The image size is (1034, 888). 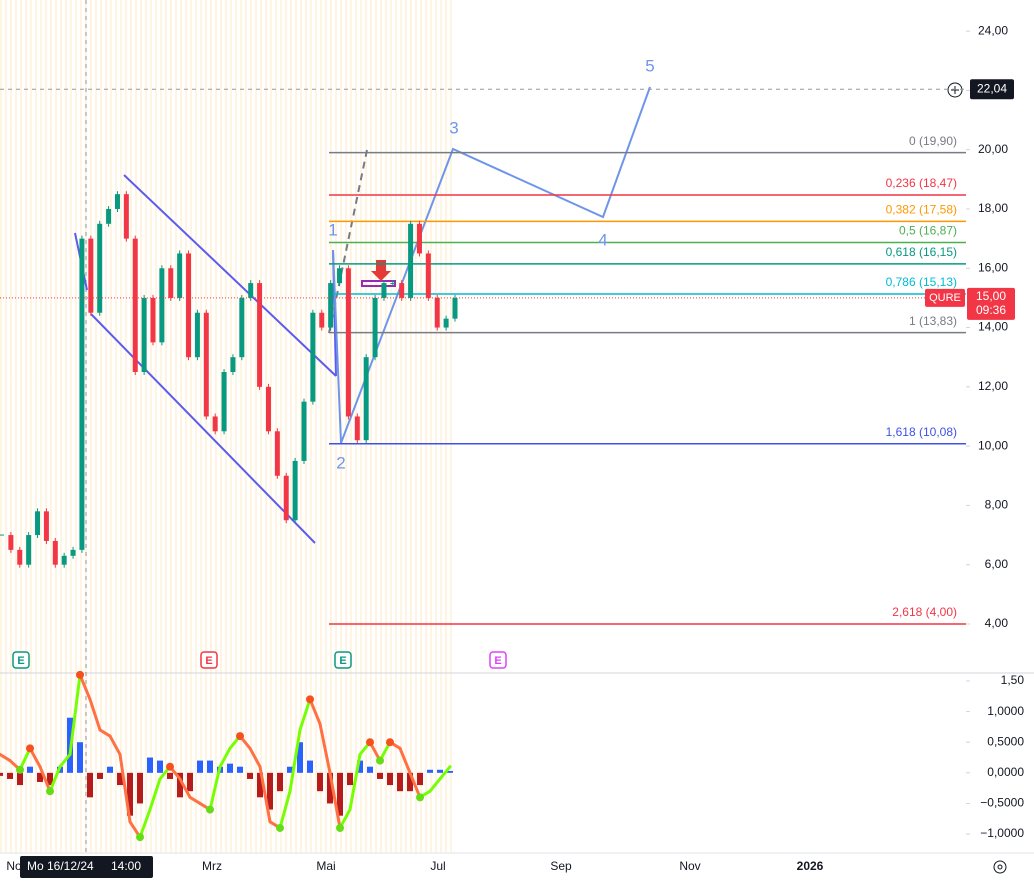 I want to click on y-tick-label: 10,00, so click(x=993, y=445).